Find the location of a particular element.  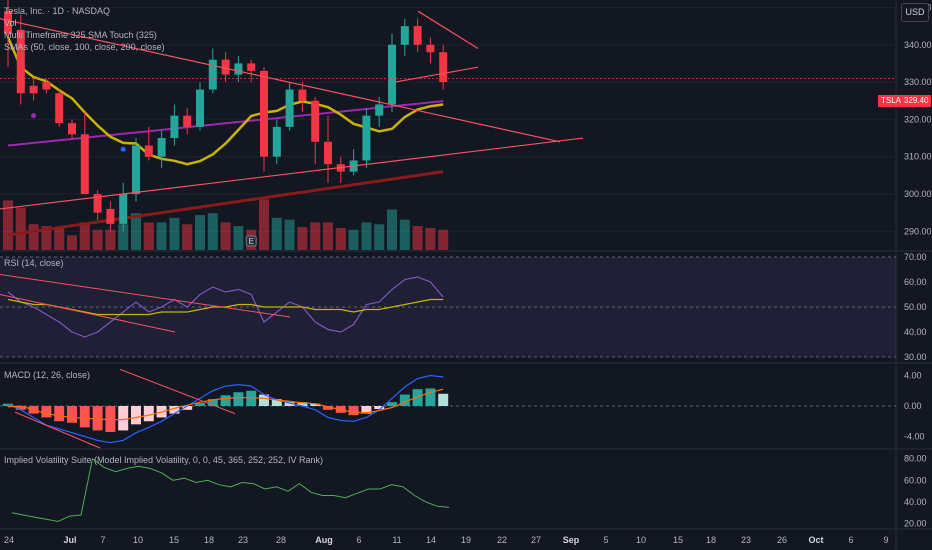

trendline-upper is located at coordinates (280, 80).